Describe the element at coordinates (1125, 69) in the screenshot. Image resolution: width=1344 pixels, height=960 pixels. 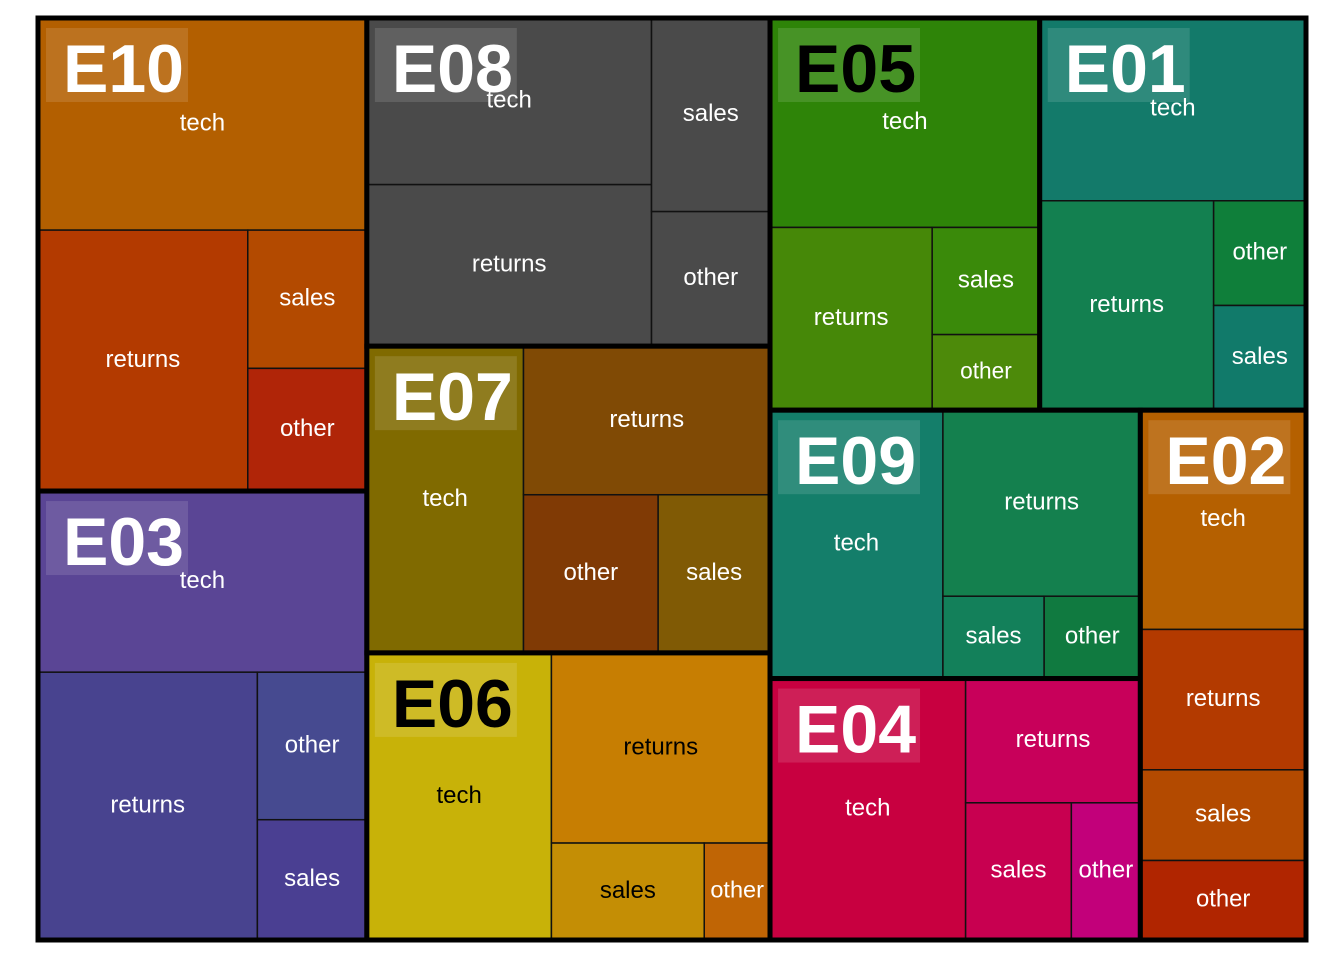
I see `group-label: E01` at that location.